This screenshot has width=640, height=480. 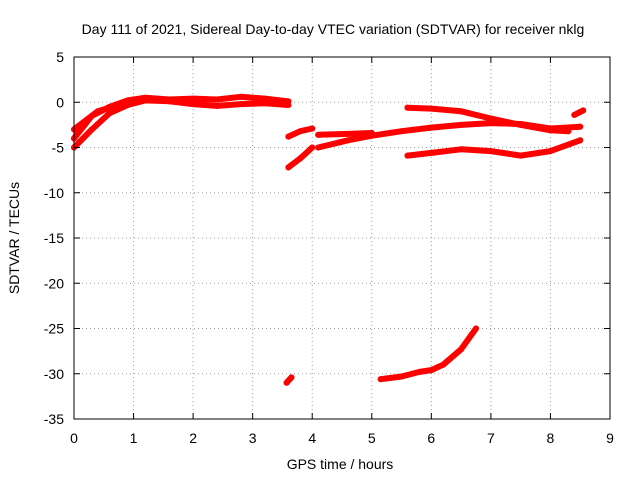 I want to click on x-tick-label: 8, so click(x=551, y=438).